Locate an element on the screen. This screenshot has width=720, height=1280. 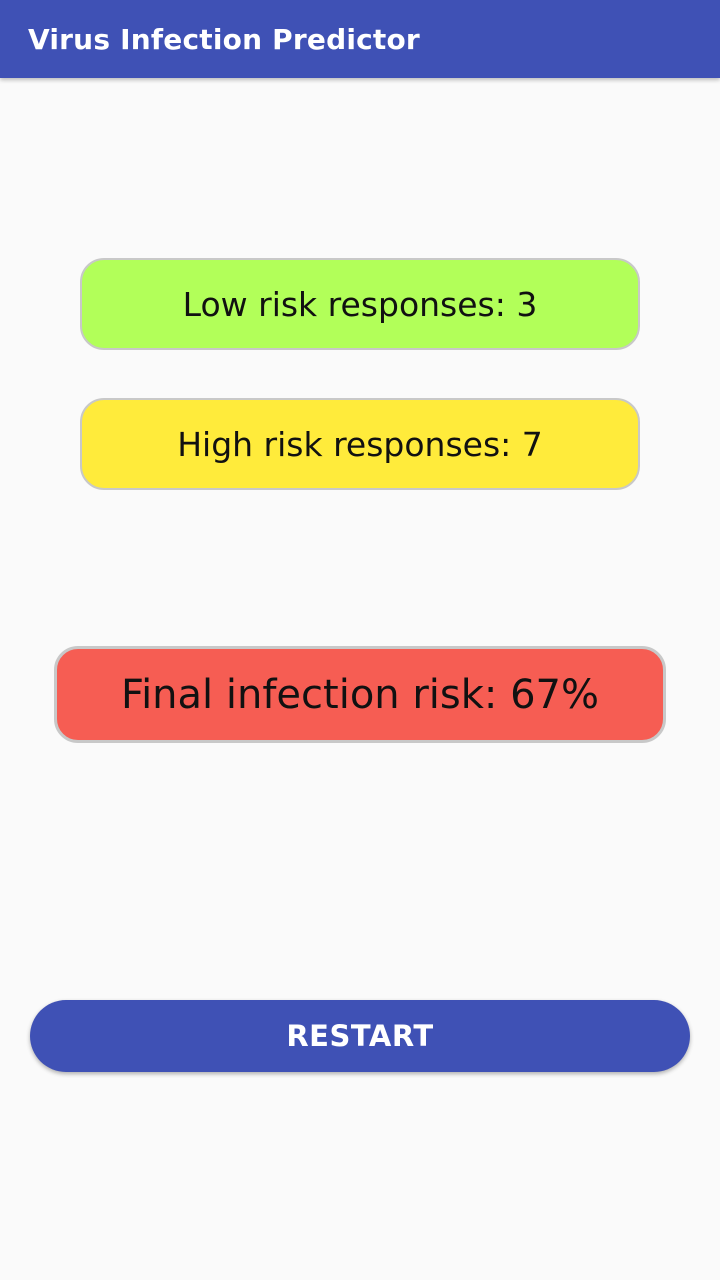
low-risk-responses-label: Low risk responses: 3 is located at coordinates (360, 304).